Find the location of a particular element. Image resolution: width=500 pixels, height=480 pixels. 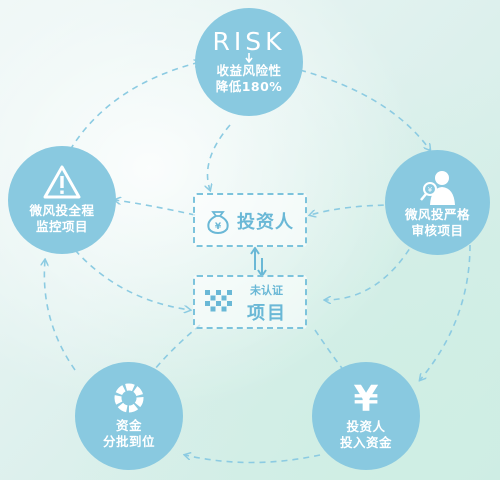

arrow-review-to-invest is located at coordinates (445, 312).